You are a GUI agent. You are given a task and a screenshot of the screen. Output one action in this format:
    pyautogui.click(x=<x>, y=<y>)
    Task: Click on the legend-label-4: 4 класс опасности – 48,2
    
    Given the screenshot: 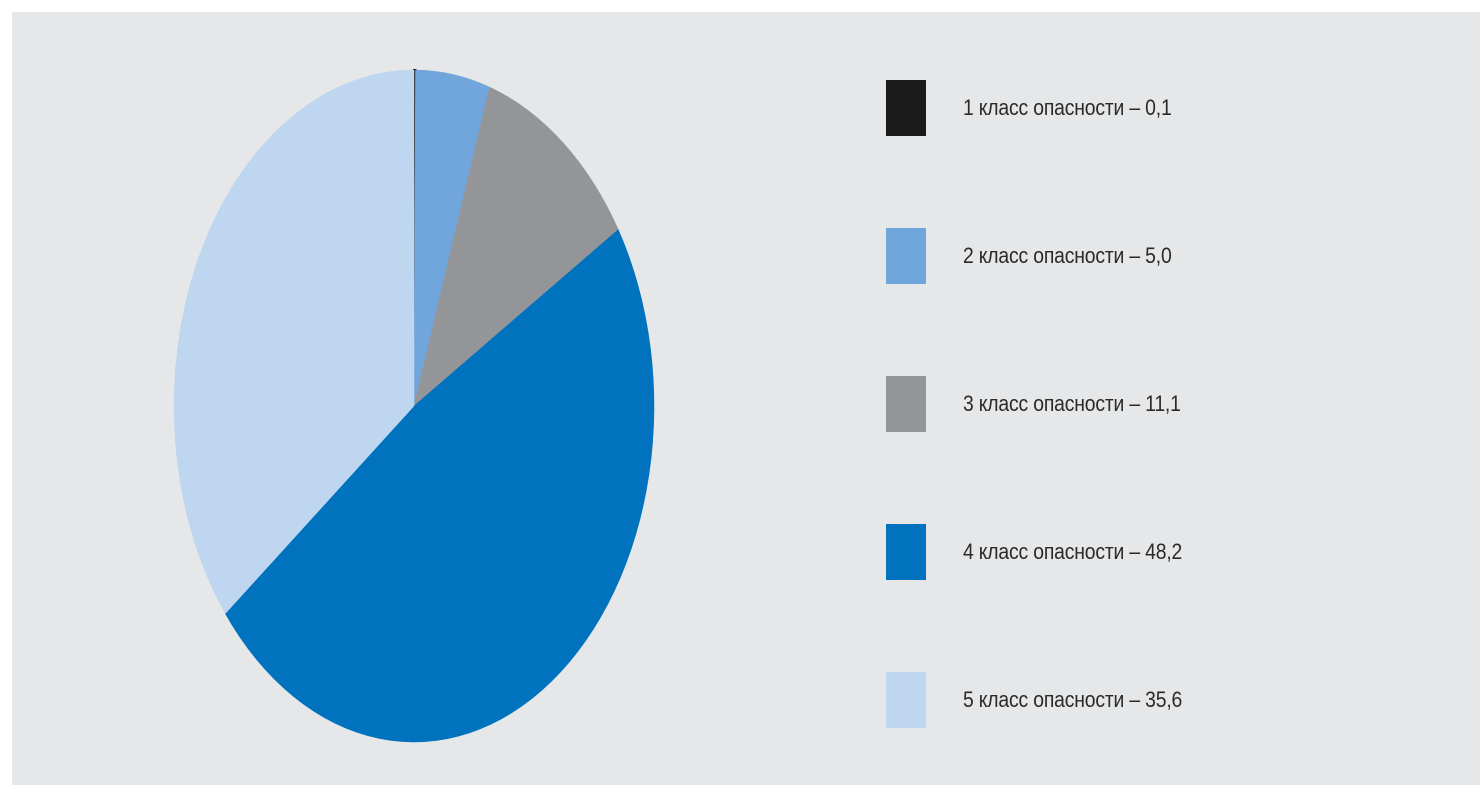 What is the action you would take?
    pyautogui.click(x=1073, y=551)
    